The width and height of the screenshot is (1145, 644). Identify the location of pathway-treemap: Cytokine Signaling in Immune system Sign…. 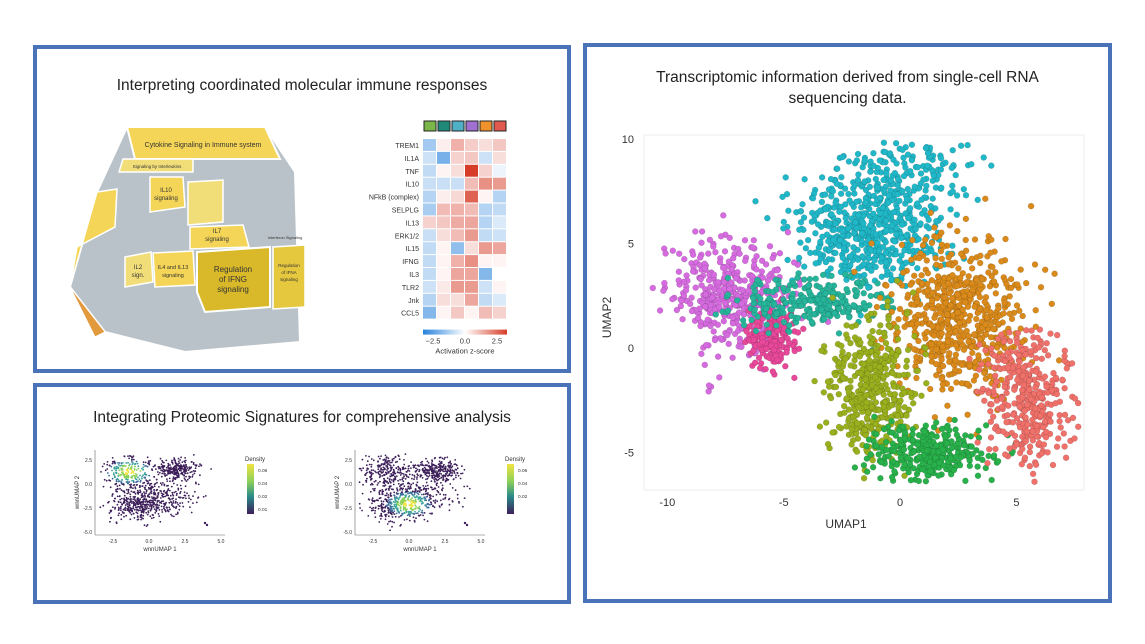
(187, 240).